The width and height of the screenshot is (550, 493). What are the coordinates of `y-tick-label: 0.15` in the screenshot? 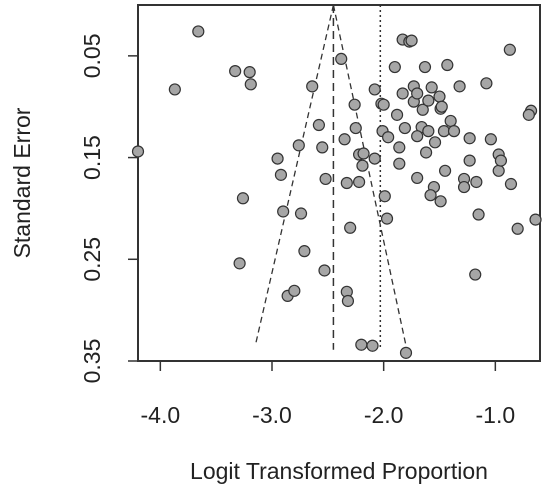 It's located at (92, 157).